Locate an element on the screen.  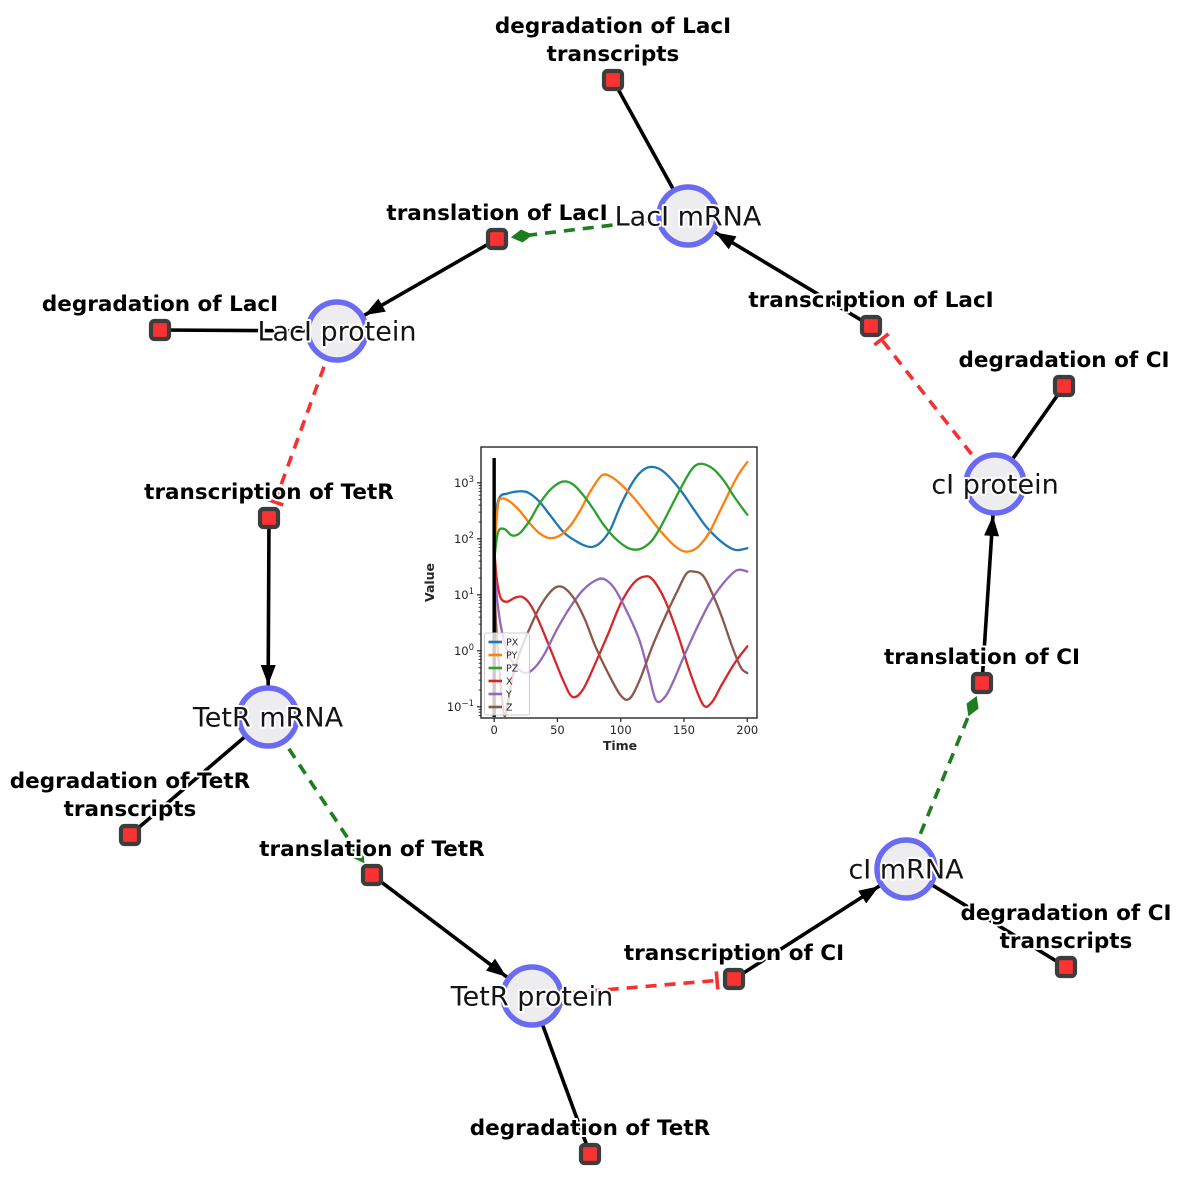
reaction-label-deg-tetr-transcripts-line1: degradation of TetR is located at coordinates (130, 781).